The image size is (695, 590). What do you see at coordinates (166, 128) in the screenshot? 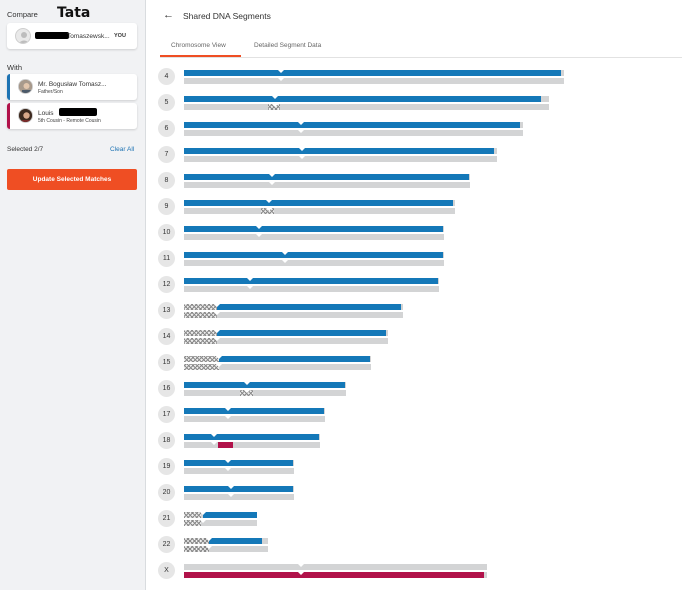
I see `chromosome-label: 6` at bounding box center [166, 128].